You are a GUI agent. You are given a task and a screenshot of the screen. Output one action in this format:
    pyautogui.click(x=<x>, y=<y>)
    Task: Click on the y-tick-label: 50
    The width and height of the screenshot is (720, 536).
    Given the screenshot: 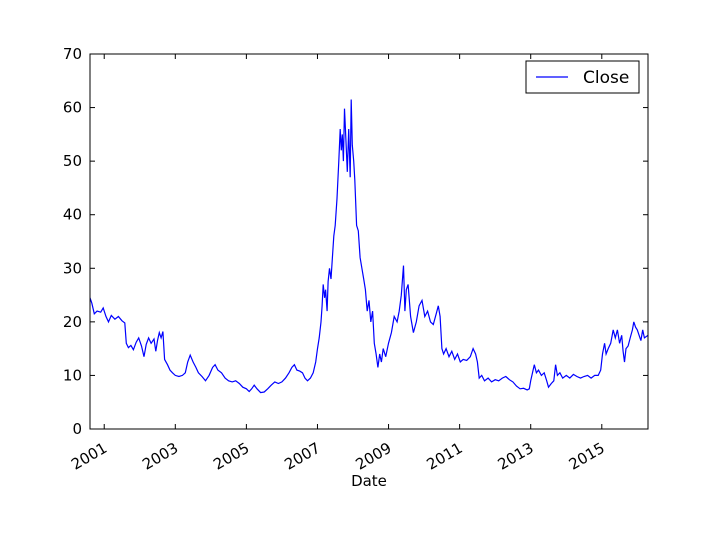 What is the action you would take?
    pyautogui.click(x=72, y=161)
    